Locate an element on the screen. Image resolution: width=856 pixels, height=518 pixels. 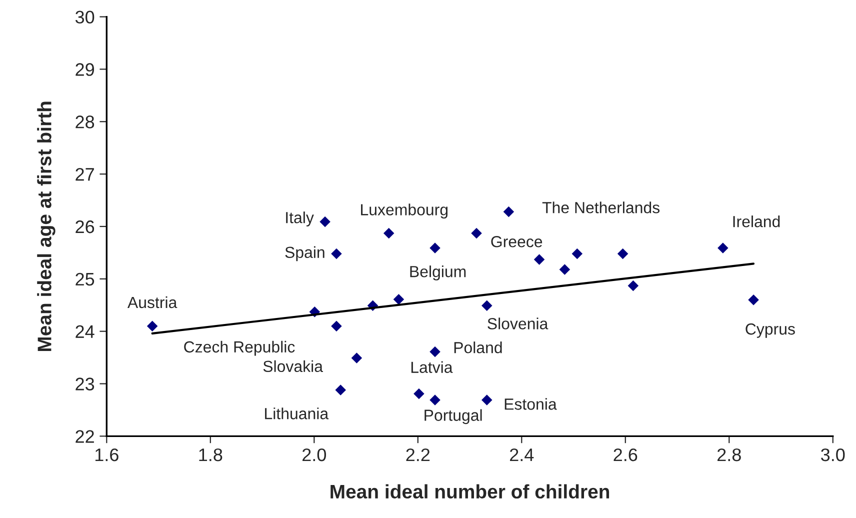
annotation: Portugal is located at coordinates (453, 416).